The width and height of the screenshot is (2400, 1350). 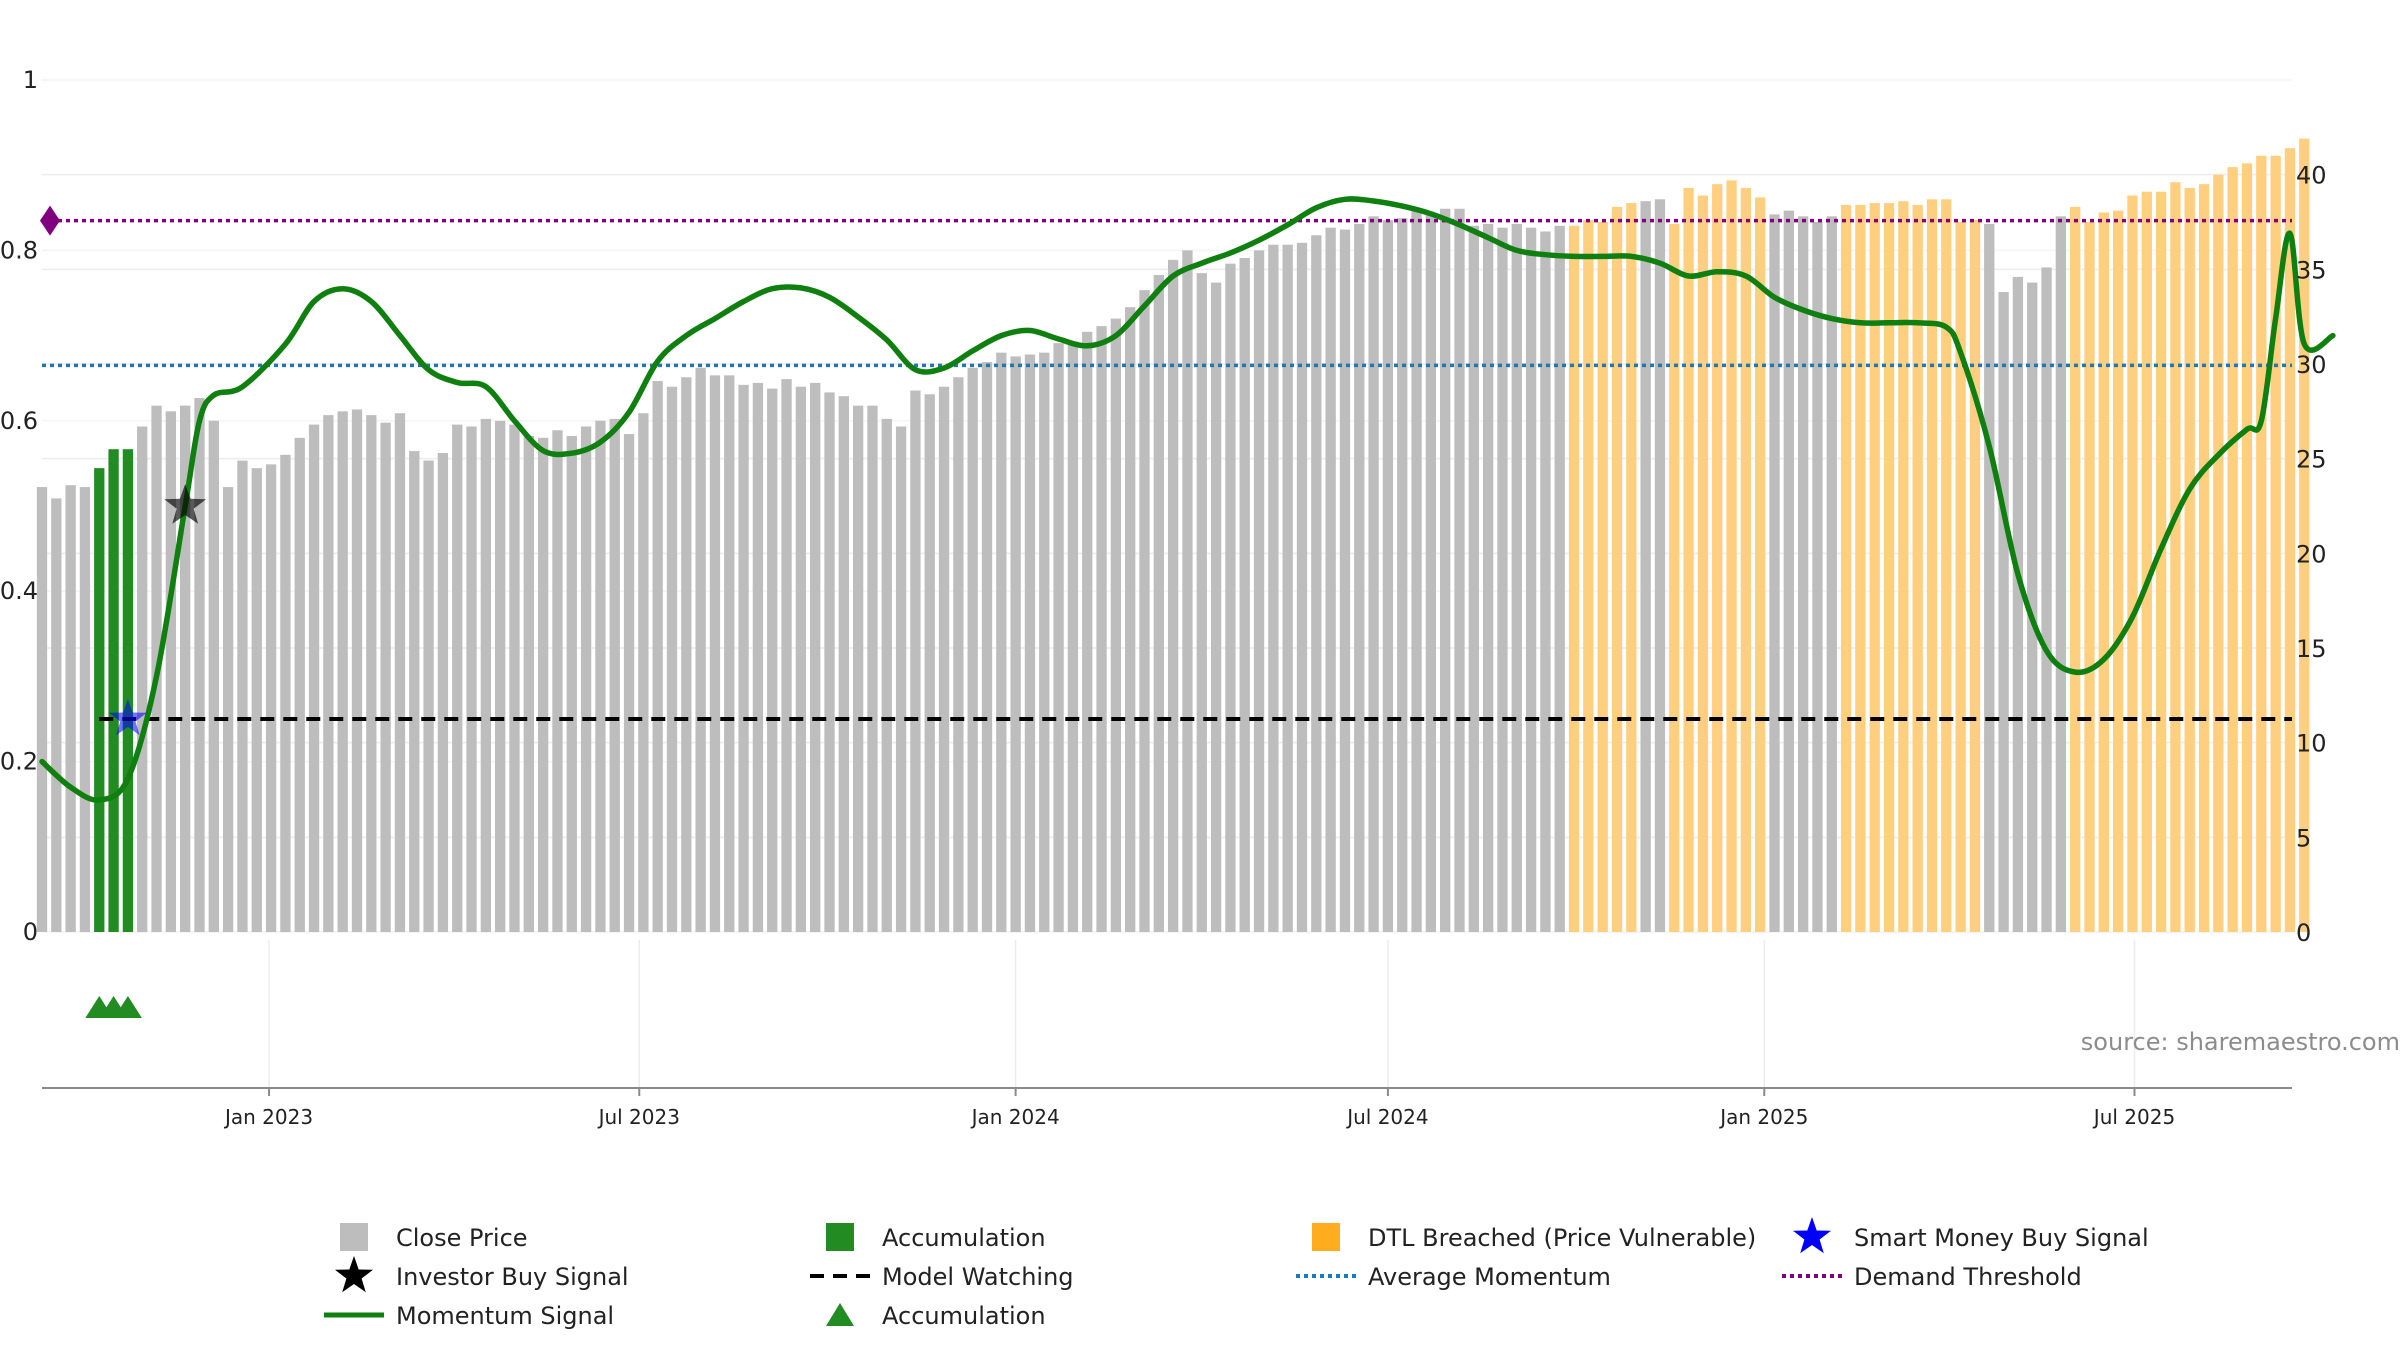 What do you see at coordinates (1489, 1277) in the screenshot?
I see `legend-label: Average Momentum` at bounding box center [1489, 1277].